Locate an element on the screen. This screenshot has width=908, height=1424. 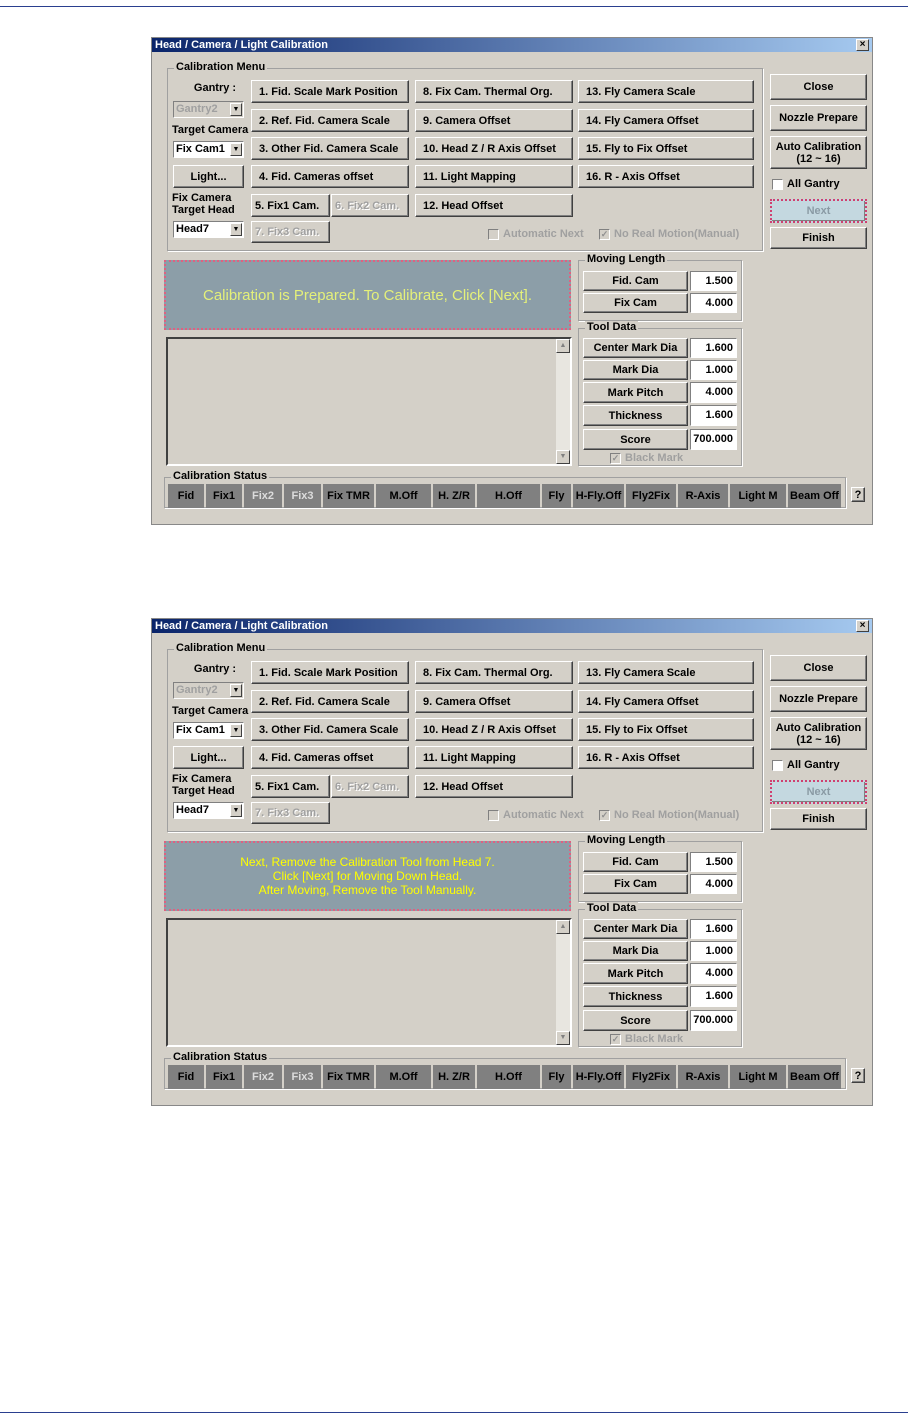
status-cell: Fix1 is located at coordinates (224, 1077).